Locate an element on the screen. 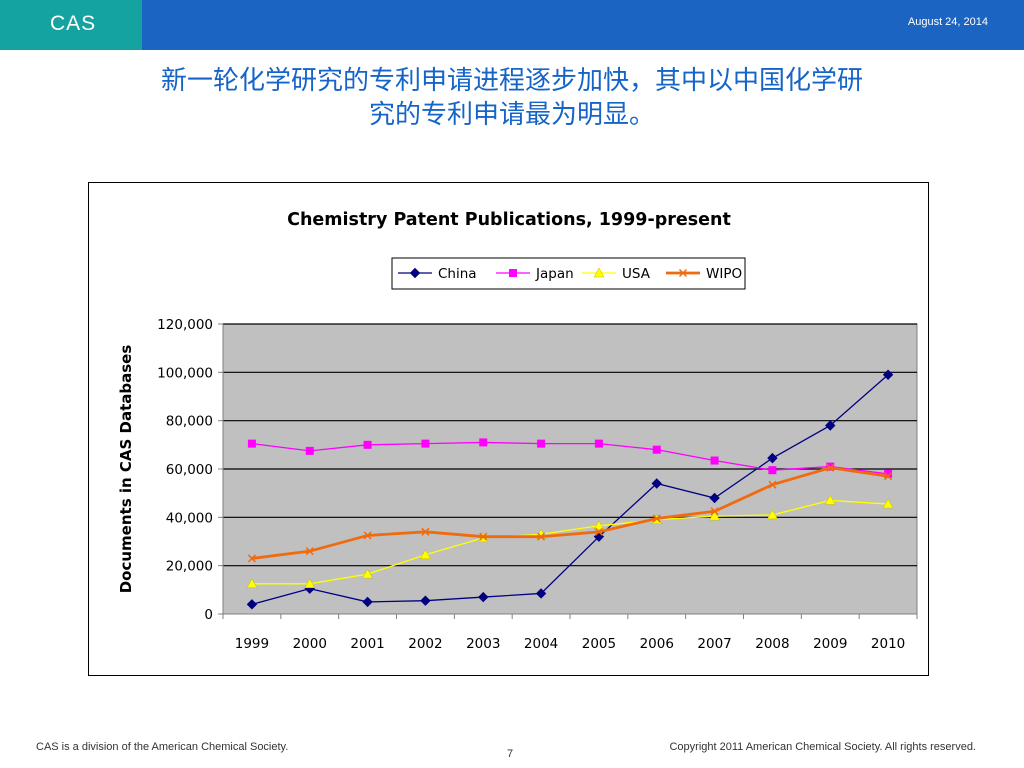 The height and width of the screenshot is (768, 1024). point-japan-2010 is located at coordinates (888, 473).